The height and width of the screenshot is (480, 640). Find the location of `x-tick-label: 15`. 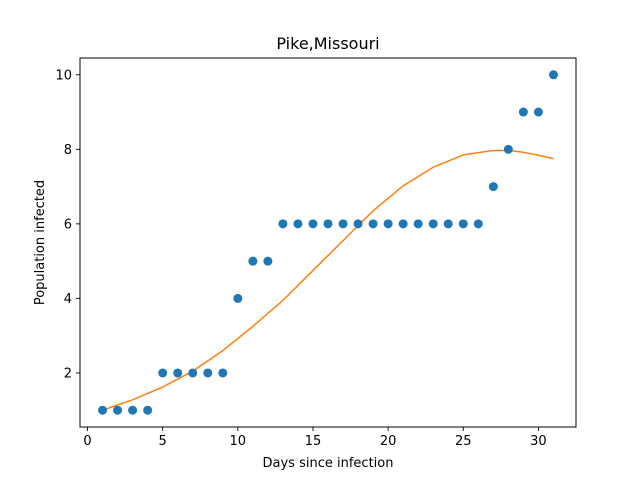

x-tick-label: 15 is located at coordinates (313, 441).